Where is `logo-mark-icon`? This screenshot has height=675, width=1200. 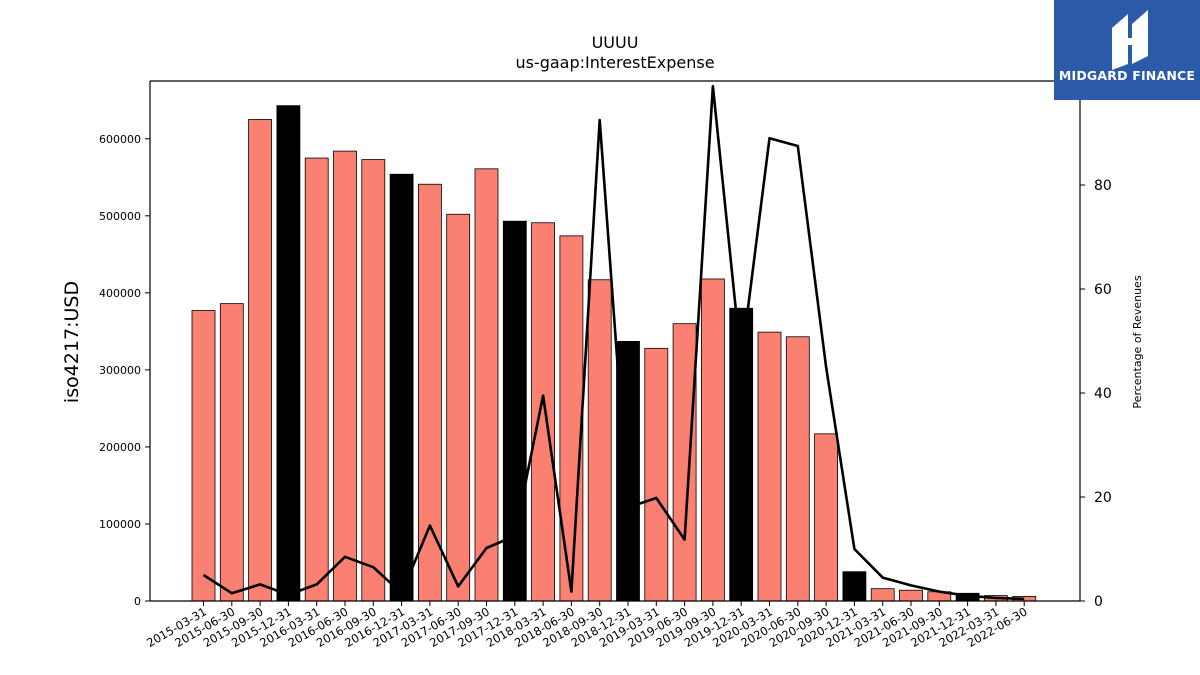
logo-mark-icon is located at coordinates (1130, 40).